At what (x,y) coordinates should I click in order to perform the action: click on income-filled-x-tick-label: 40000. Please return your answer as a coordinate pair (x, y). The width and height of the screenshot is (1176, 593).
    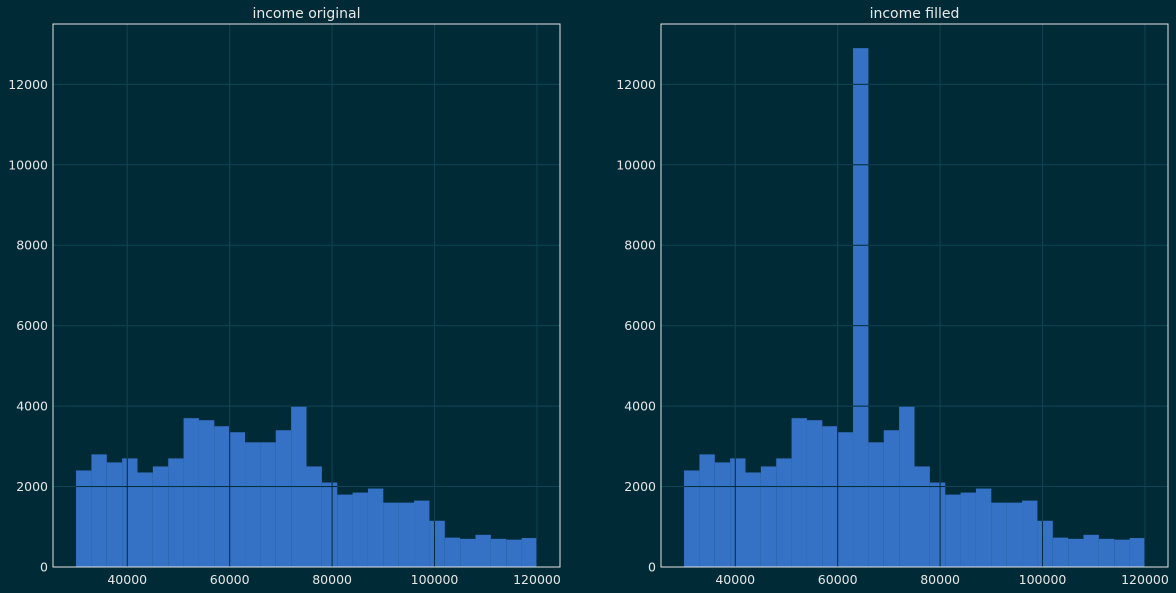
    Looking at the image, I should click on (735, 579).